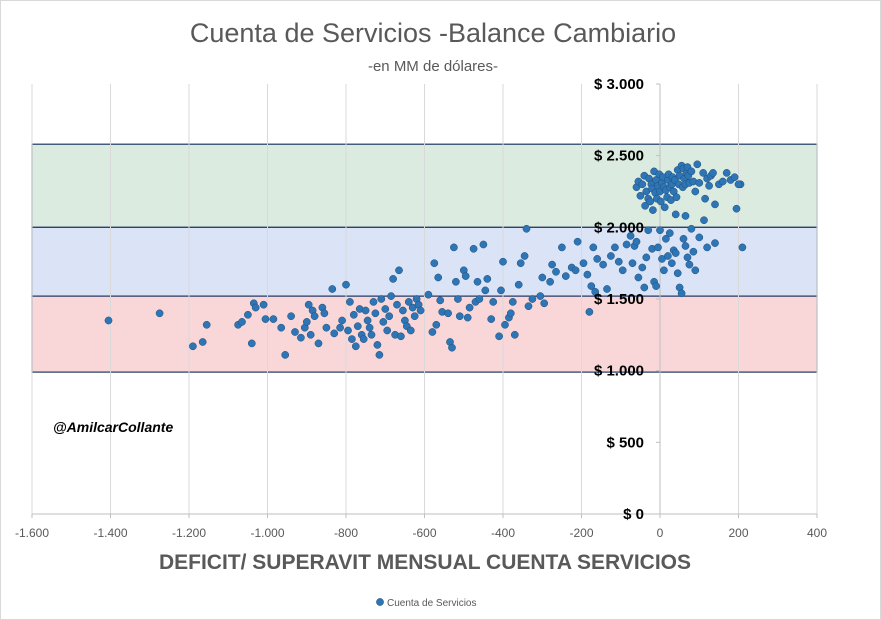  I want to click on x-tick-label-9: 200, so click(738, 533).